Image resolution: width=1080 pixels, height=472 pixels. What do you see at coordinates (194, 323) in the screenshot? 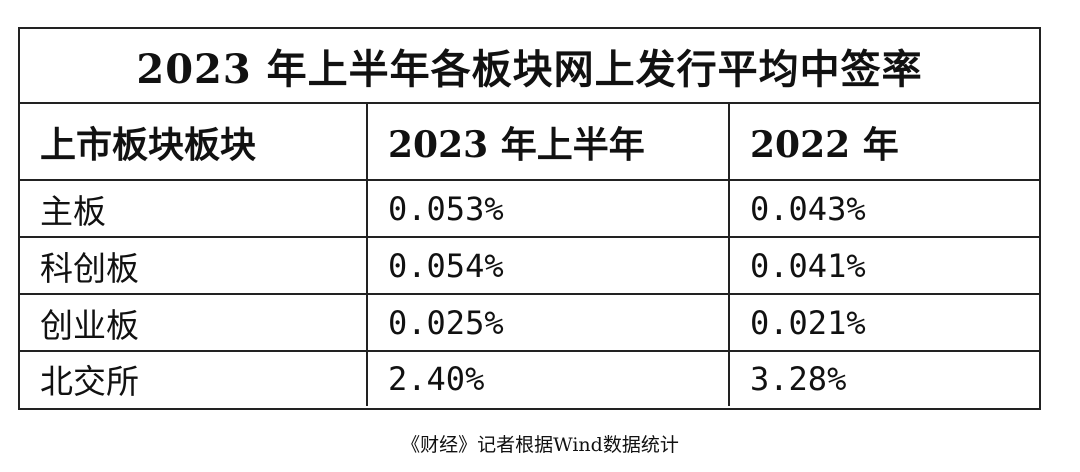
I see `row-board: 创业板` at bounding box center [194, 323].